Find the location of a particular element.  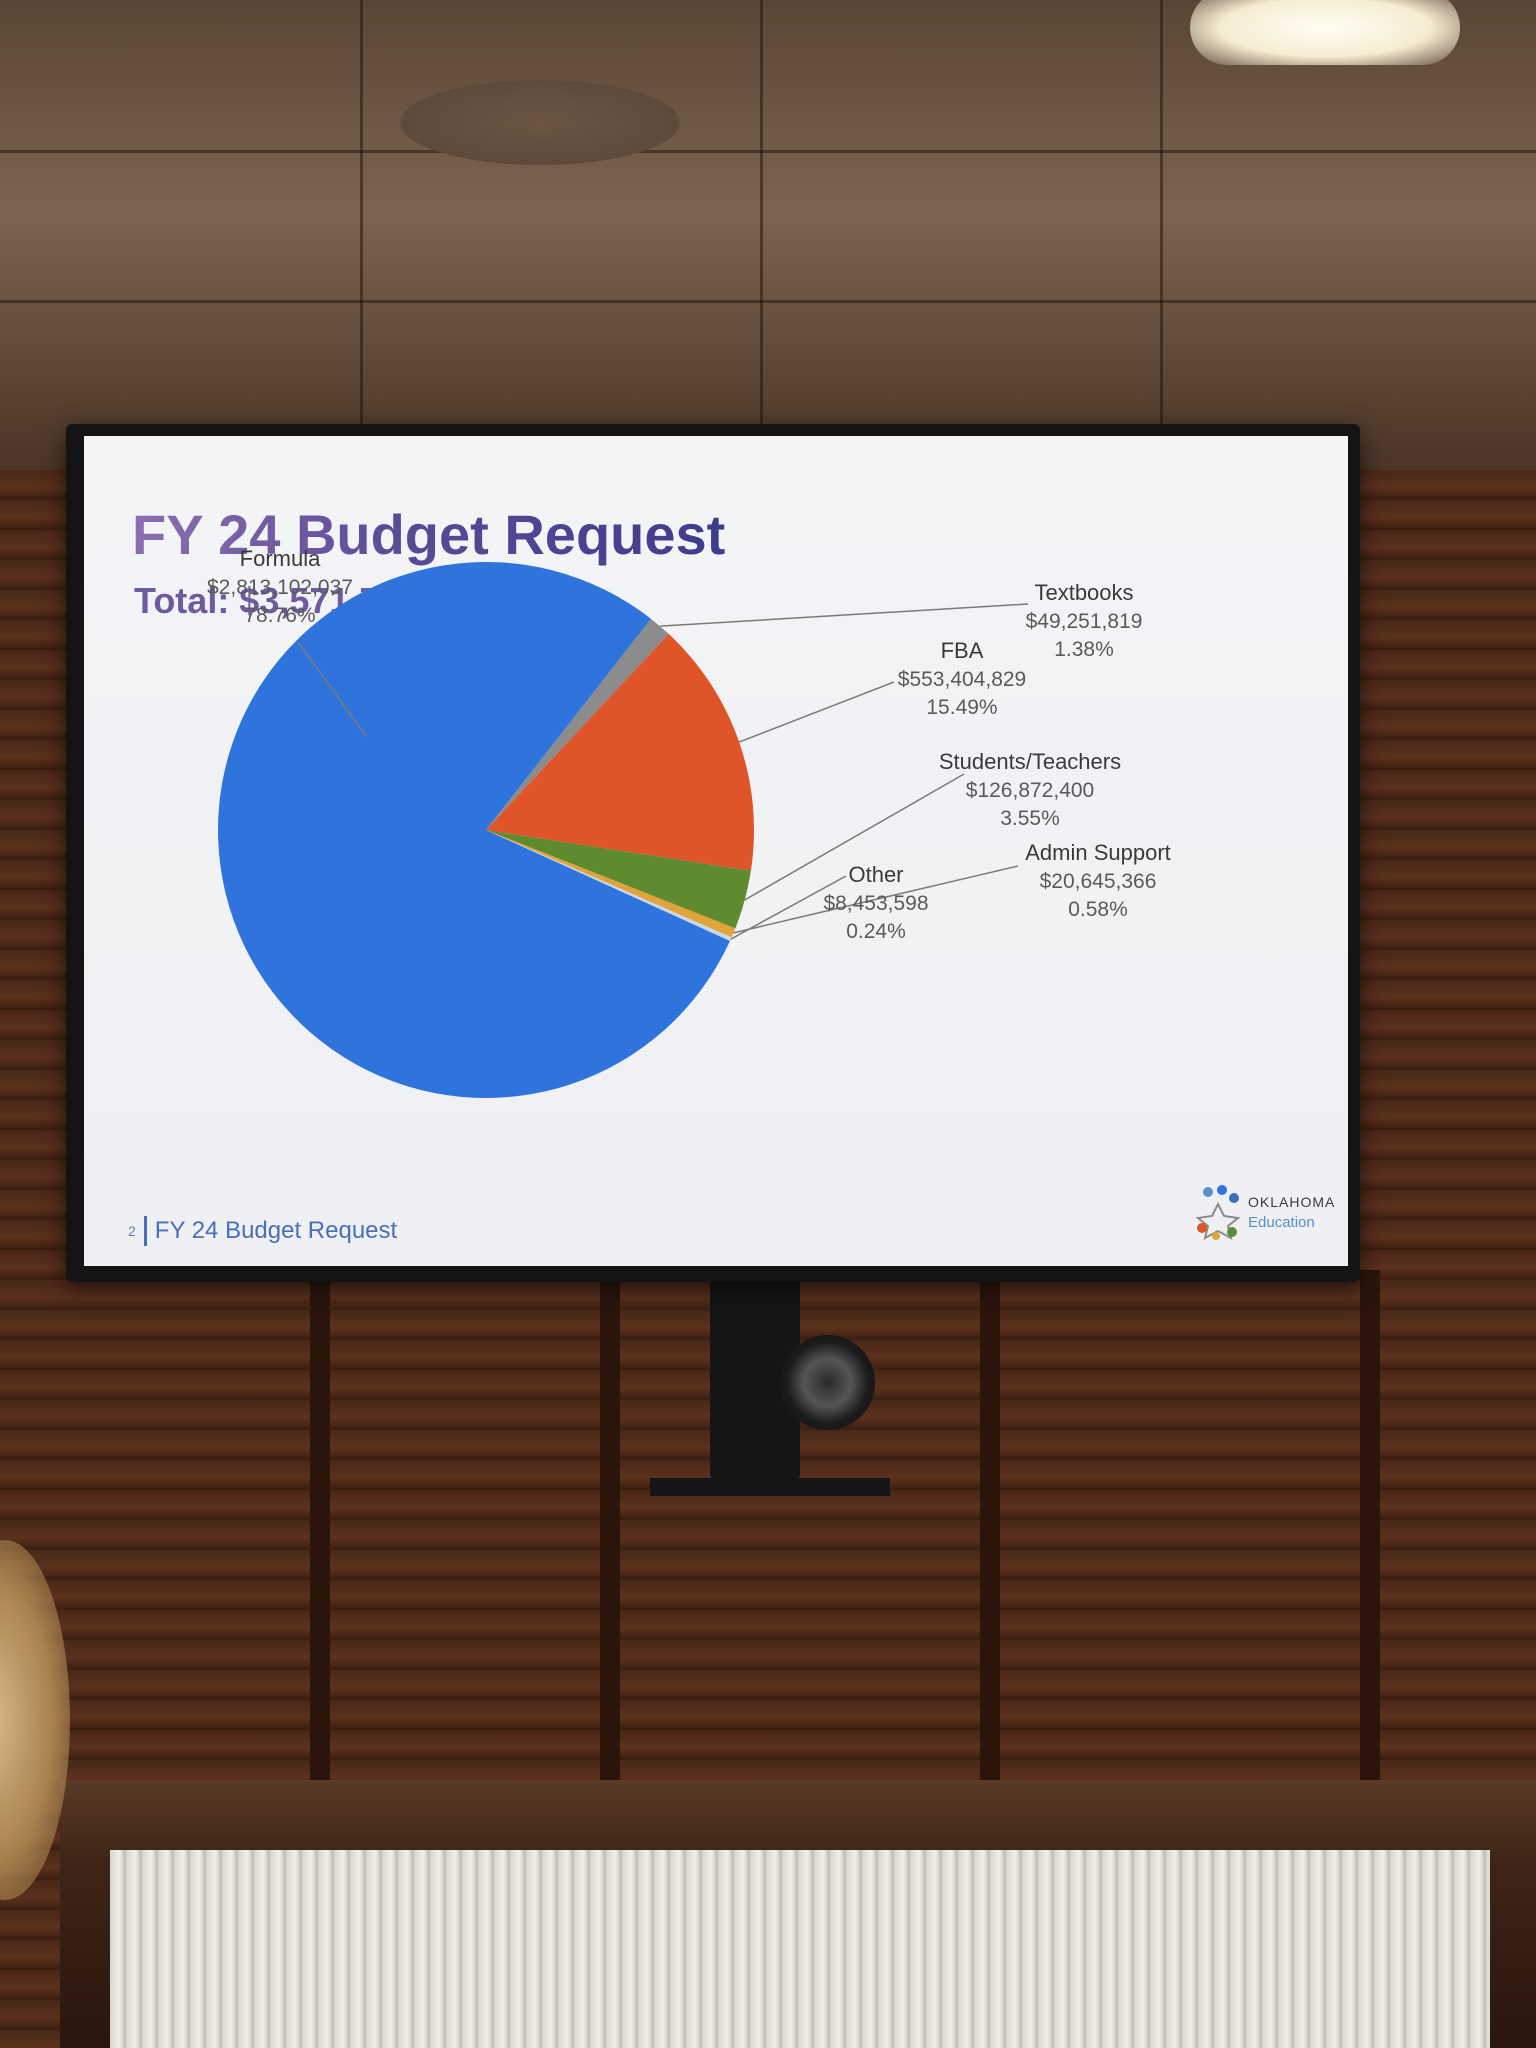

pie-slice-admin-support is located at coordinates (611, 884).